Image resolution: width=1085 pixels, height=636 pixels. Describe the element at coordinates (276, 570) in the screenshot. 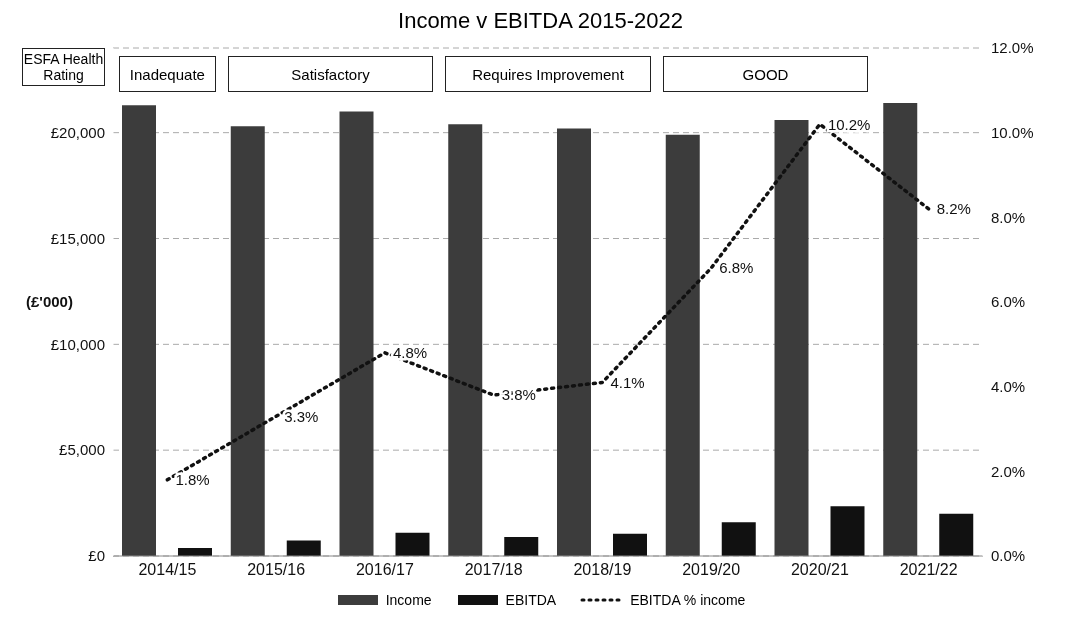

I see `x-tick-label: 2015/16` at that location.